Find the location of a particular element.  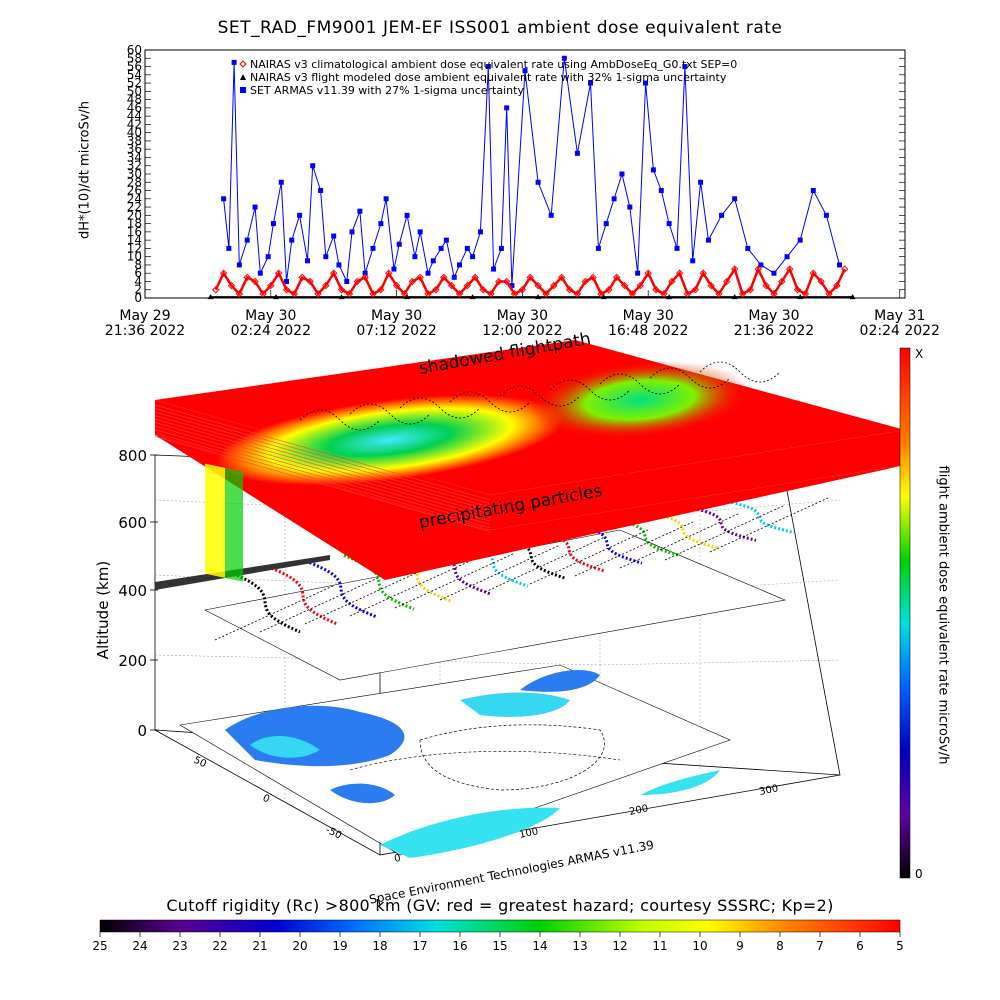

legend-marker-triangle is located at coordinates (243, 77).